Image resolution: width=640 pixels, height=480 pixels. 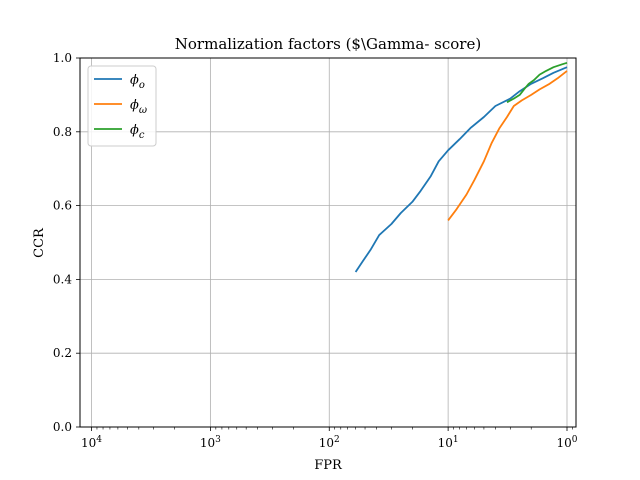 I want to click on x-tick-label: 10¹, so click(x=448, y=442).